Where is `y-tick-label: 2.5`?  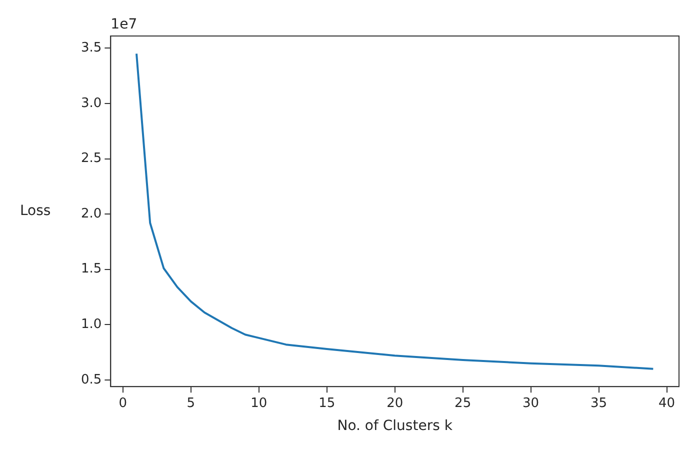 y-tick-label: 2.5 is located at coordinates (91, 158).